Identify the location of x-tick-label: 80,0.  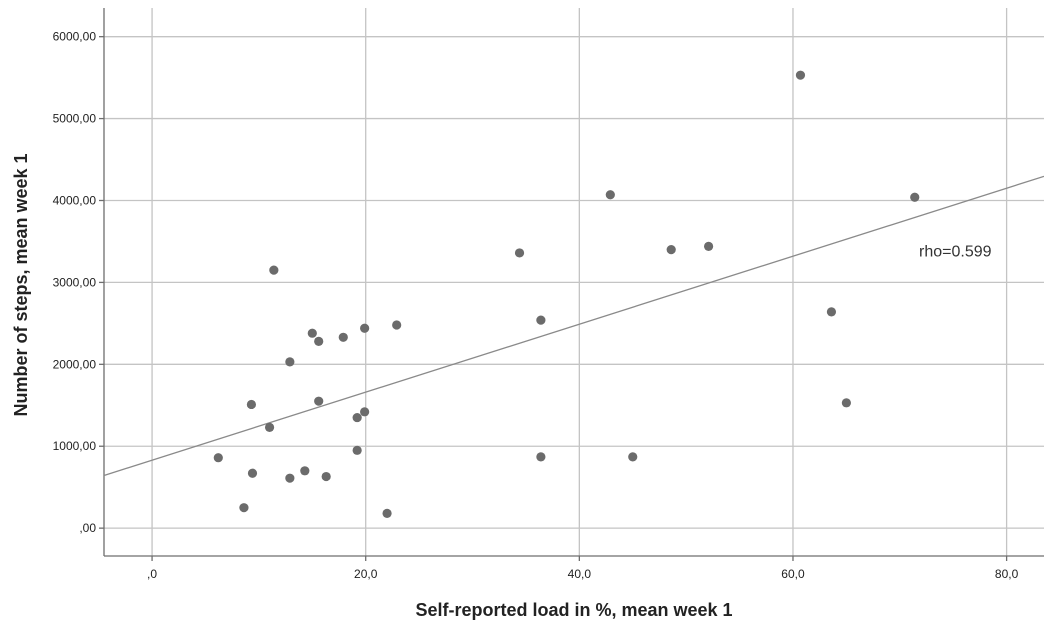
(1007, 574).